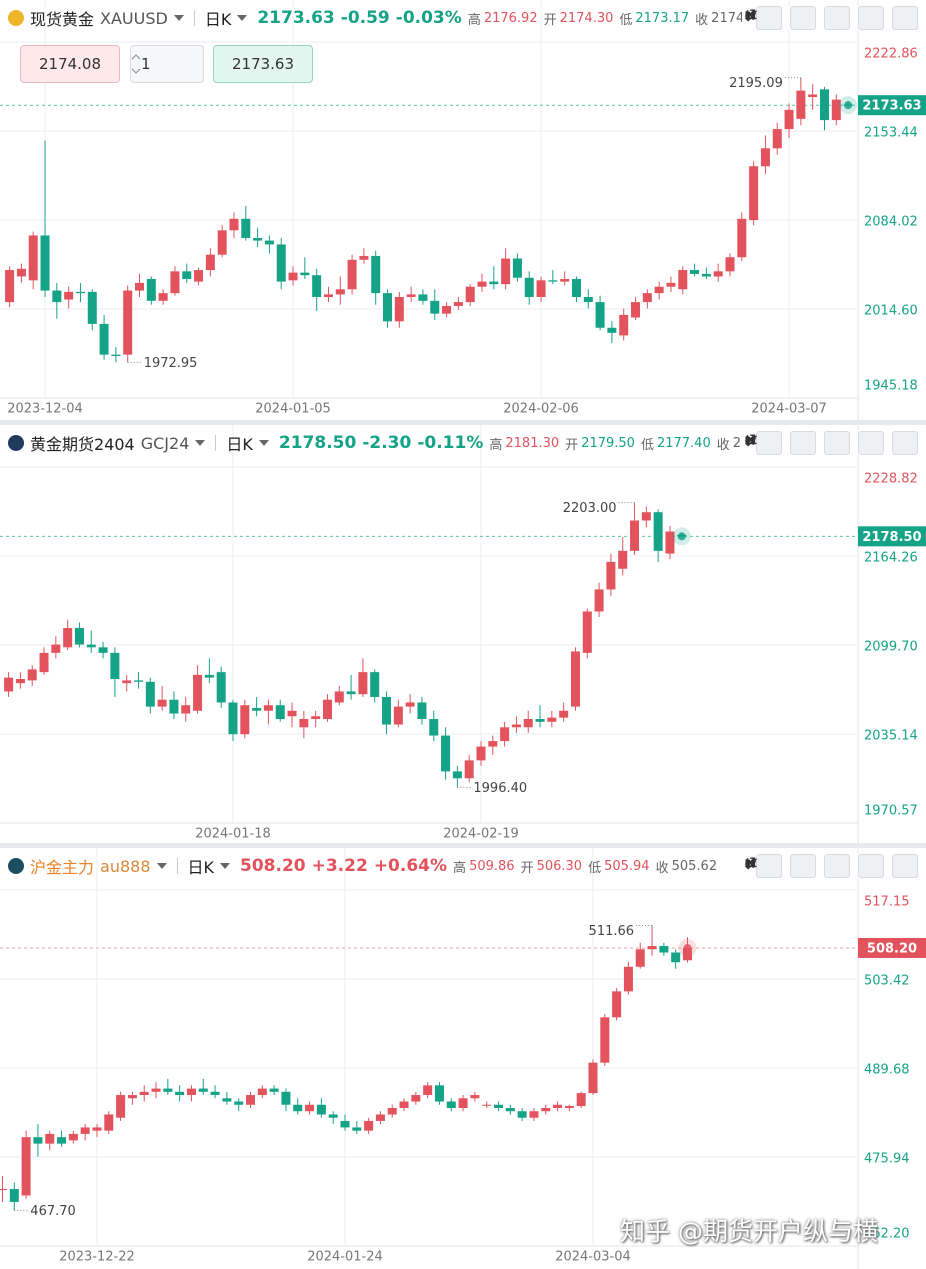 The image size is (926, 1269). What do you see at coordinates (749, 1231) in the screenshot?
I see `watermark: 知乎 @期货开户纵与横` at bounding box center [749, 1231].